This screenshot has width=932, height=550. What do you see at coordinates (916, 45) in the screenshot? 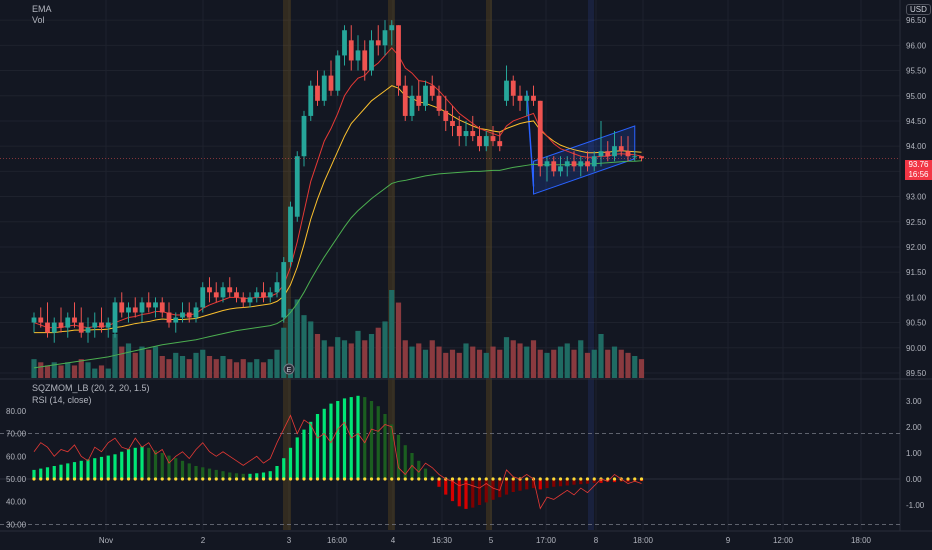
I see `price-tick-label: 96.00` at bounding box center [916, 45].